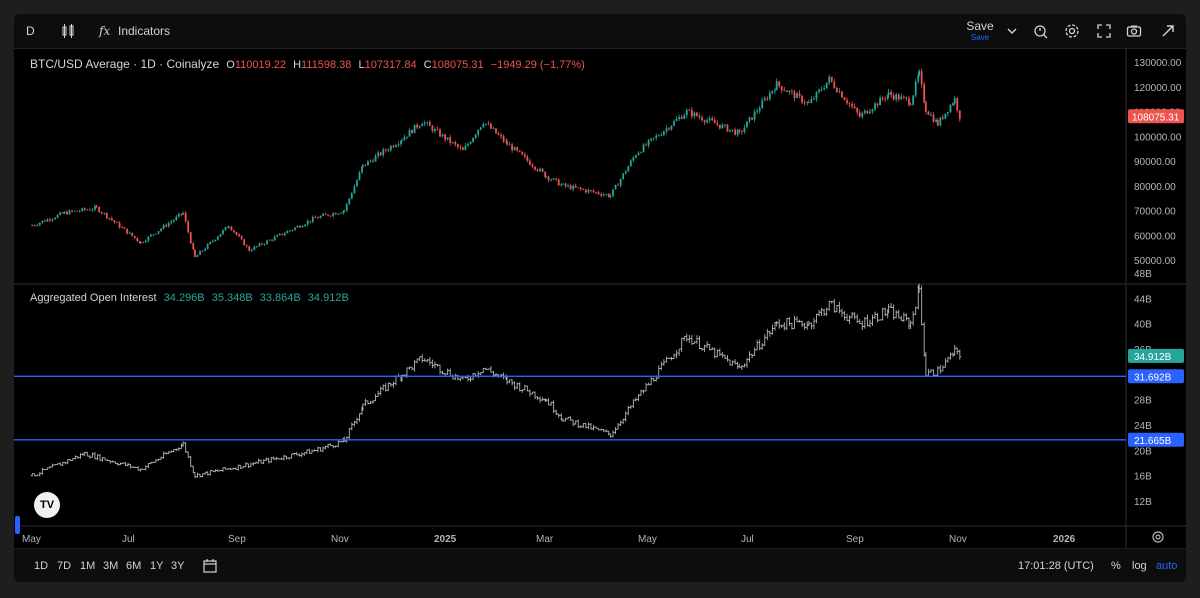 The image size is (1200, 598). I want to click on tradingview-logo: TV, so click(47, 505).